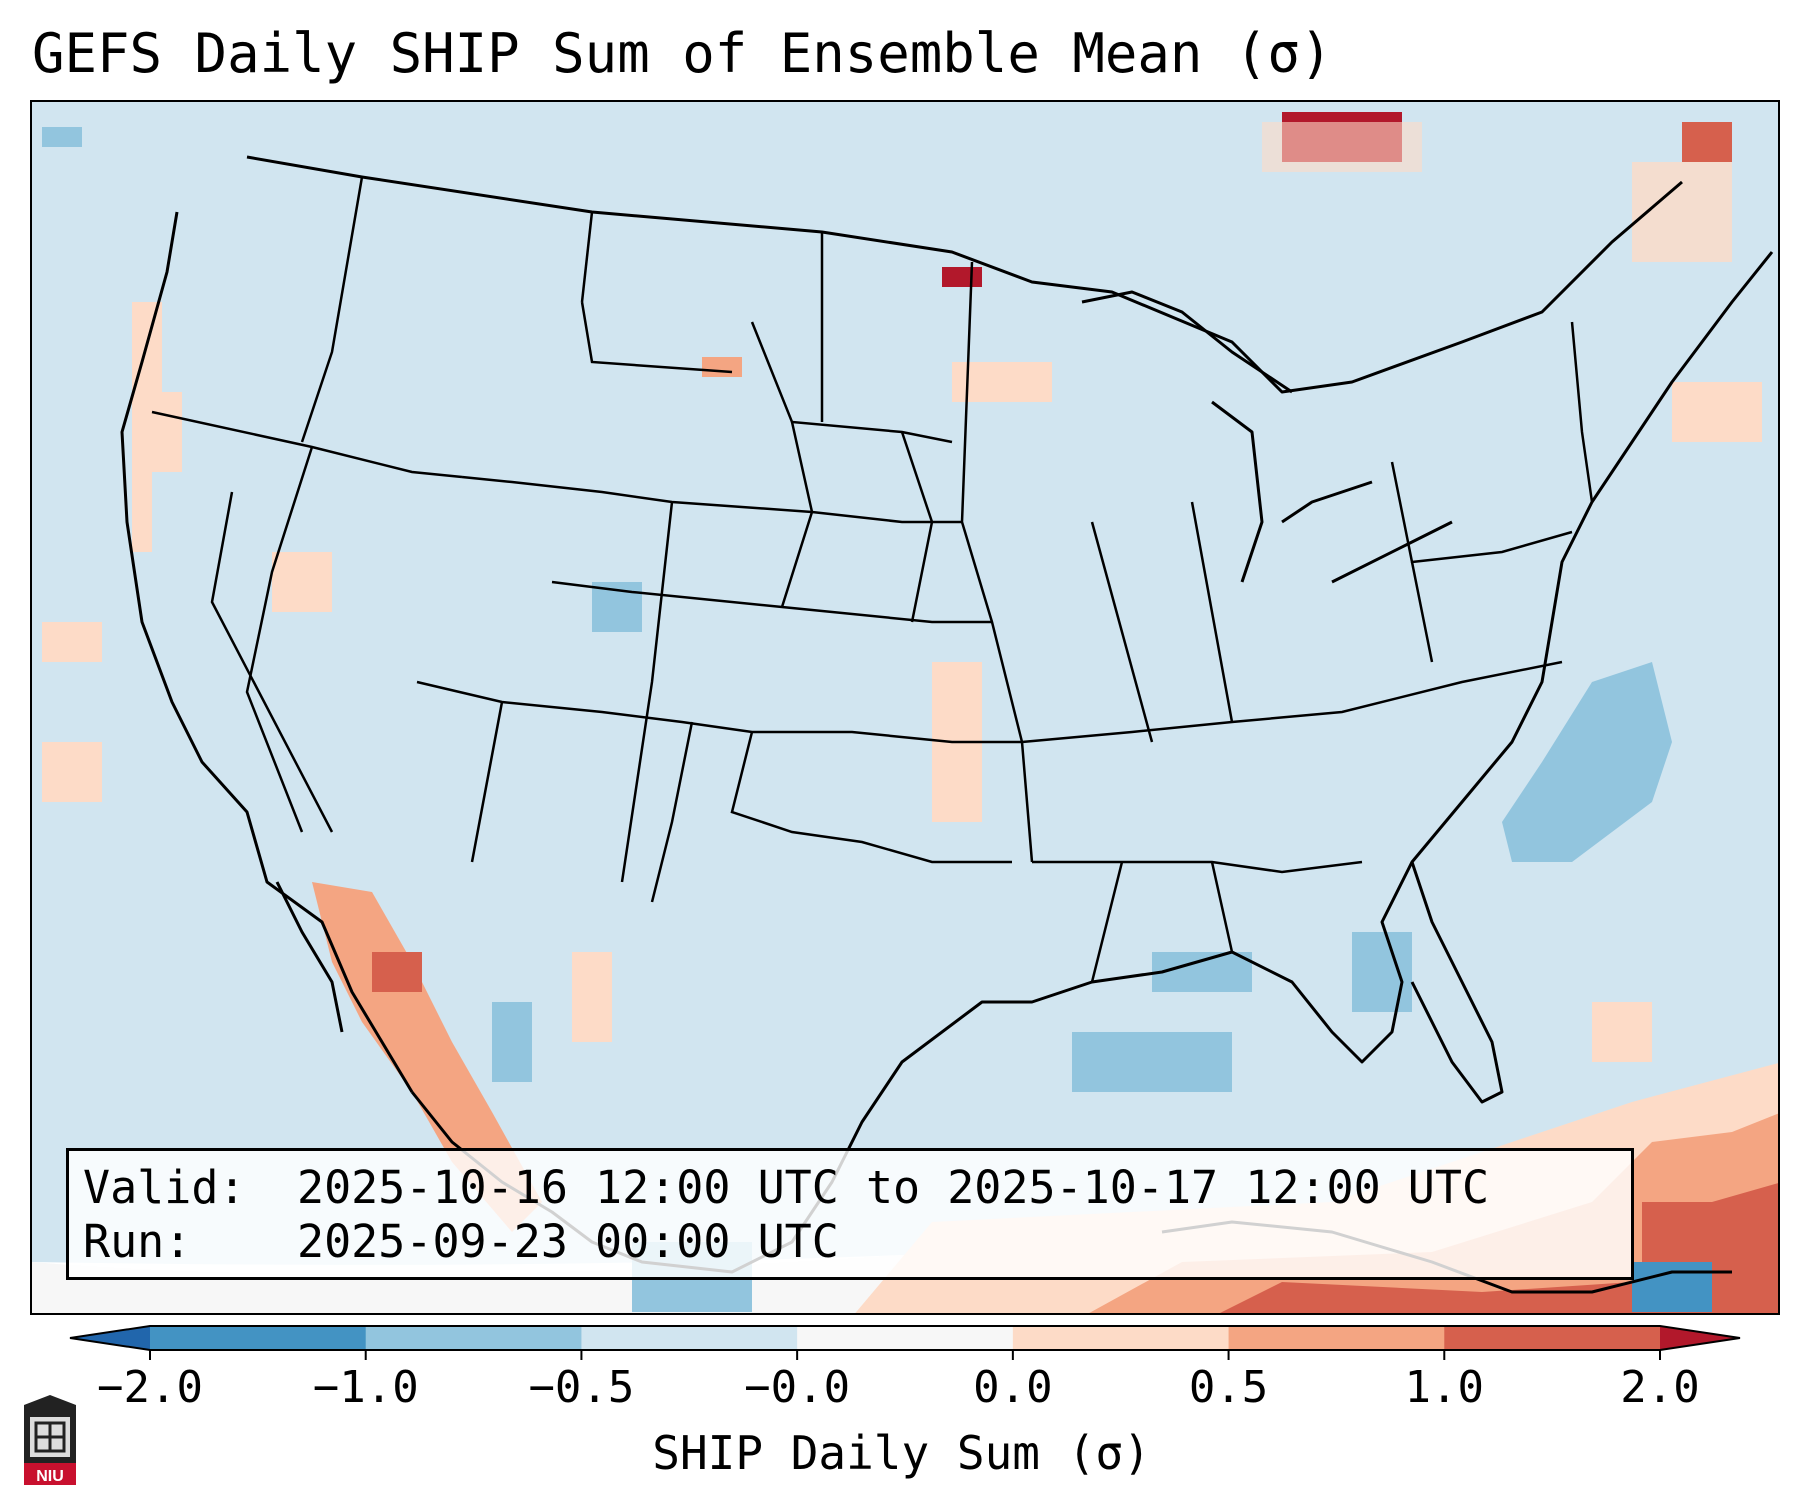 Image resolution: width=1803 pixels, height=1506 pixels. What do you see at coordinates (1672, 1287) in the screenshot?
I see `cuba-cool-patch` at bounding box center [1672, 1287].